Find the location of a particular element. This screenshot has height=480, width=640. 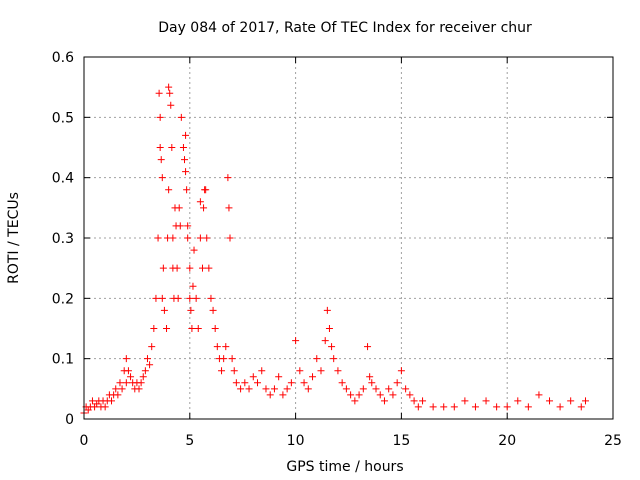

y-tick-label: 0.5 is located at coordinates (63, 118).